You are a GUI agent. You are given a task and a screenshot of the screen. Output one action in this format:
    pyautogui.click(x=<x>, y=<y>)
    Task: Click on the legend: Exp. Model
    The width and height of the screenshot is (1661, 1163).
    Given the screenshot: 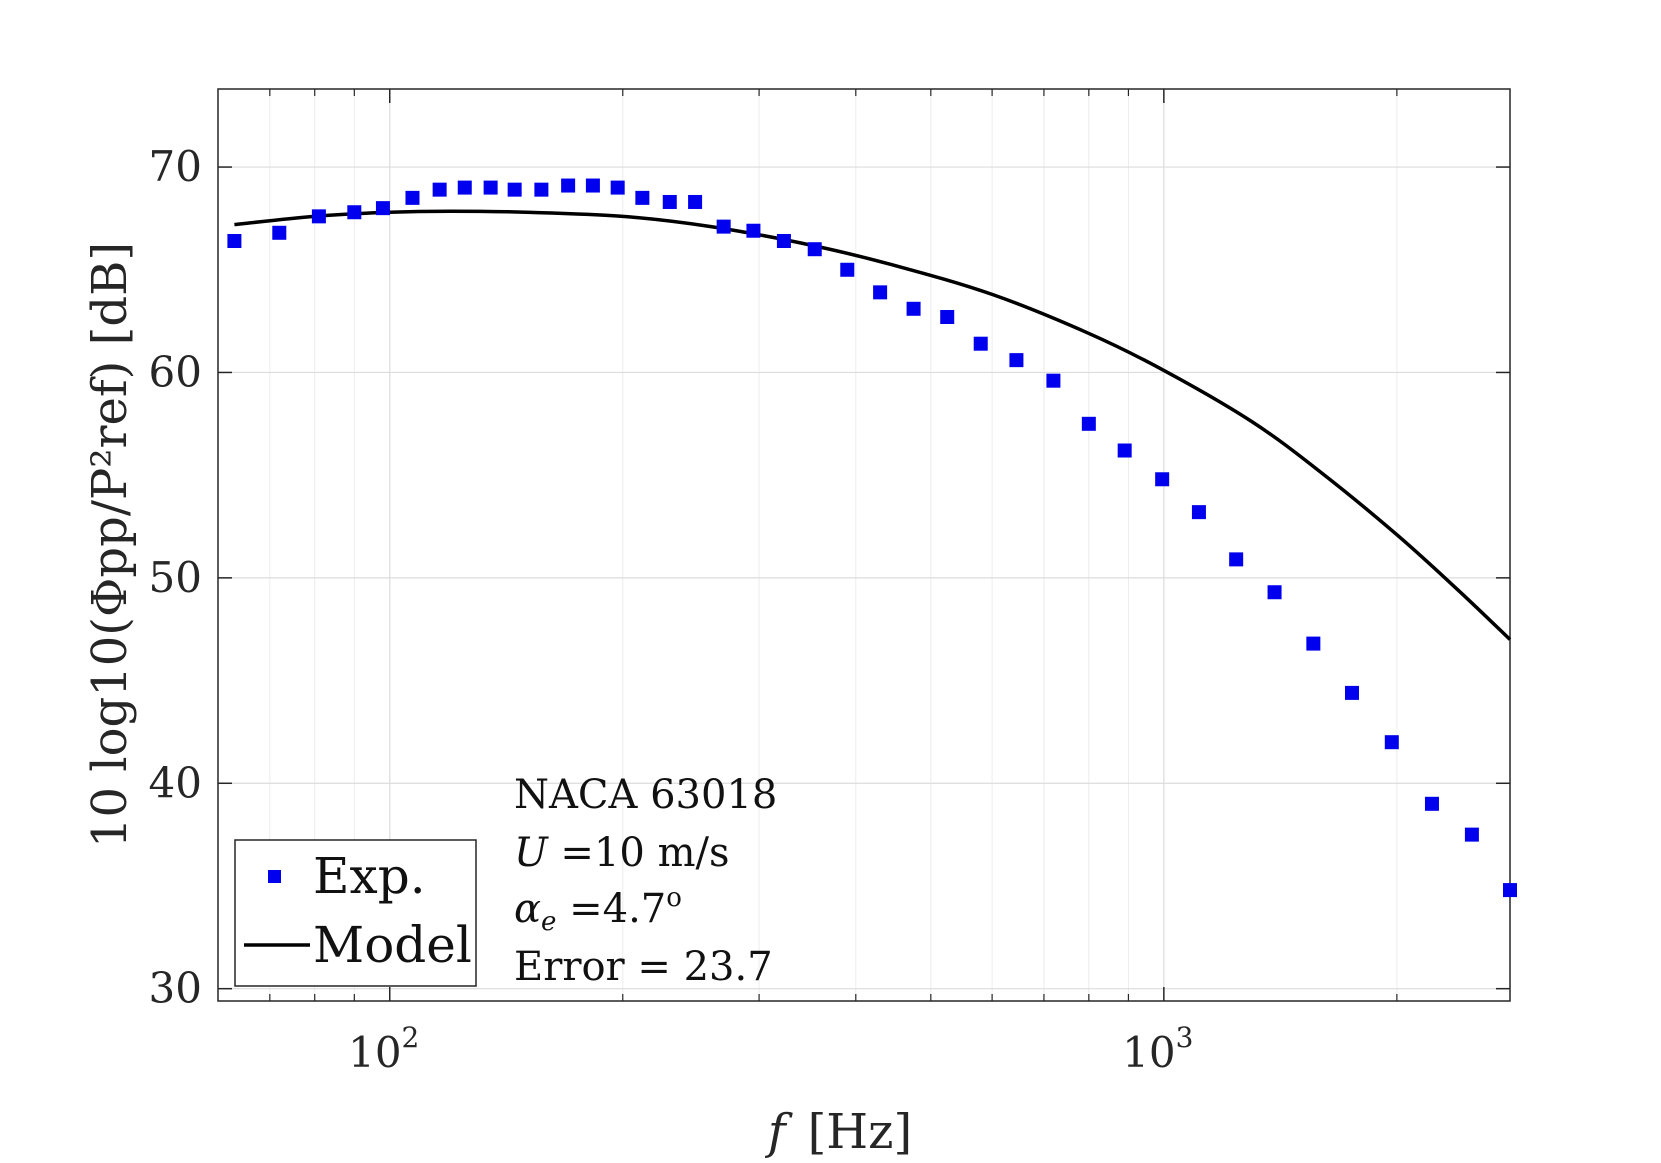 What is the action you would take?
    pyautogui.click(x=355, y=913)
    